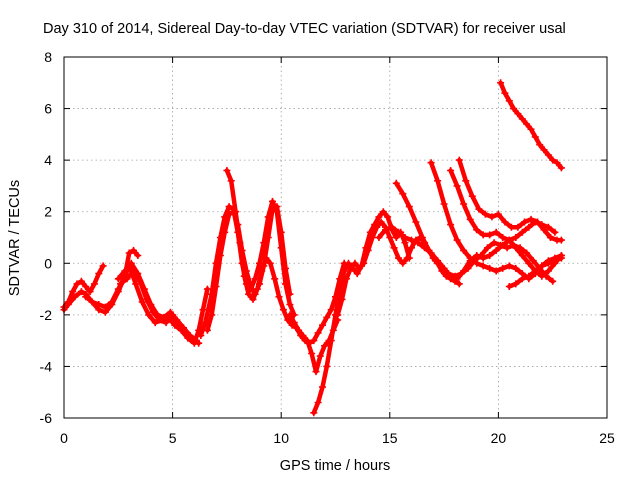 Image resolution: width=640 pixels, height=480 pixels. Describe the element at coordinates (337, 438) in the screenshot. I see `x-tick-labels: 0 5 10 15 20 25` at that location.